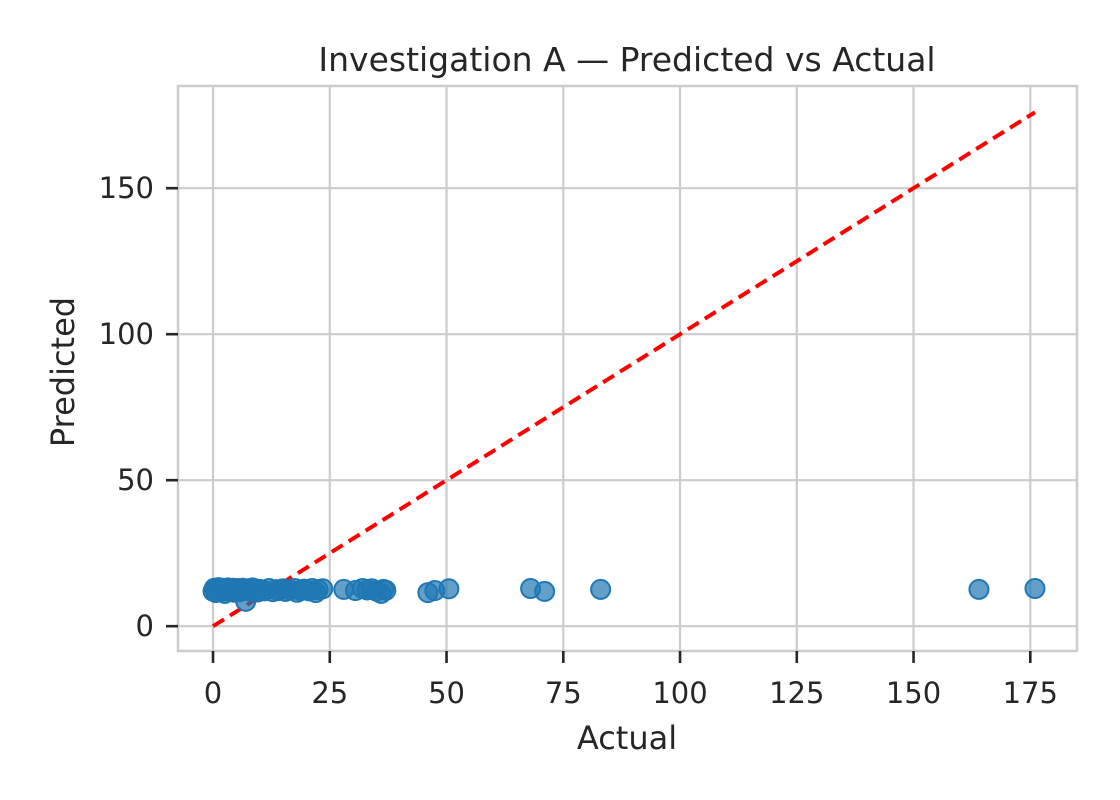 The width and height of the screenshot is (1120, 800). Describe the element at coordinates (145, 626) in the screenshot. I see `y-tick-label: 0` at that location.